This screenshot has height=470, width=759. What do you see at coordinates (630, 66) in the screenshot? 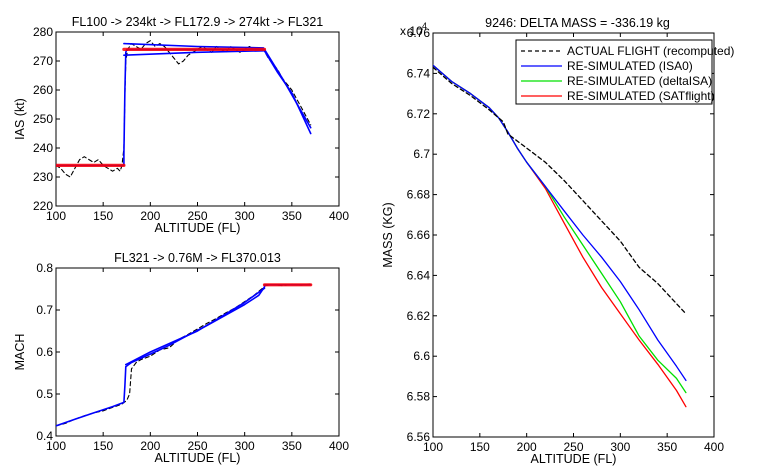
I see `legend-entry-isa0: RE-SIMULATED (ISA0)` at bounding box center [630, 66].